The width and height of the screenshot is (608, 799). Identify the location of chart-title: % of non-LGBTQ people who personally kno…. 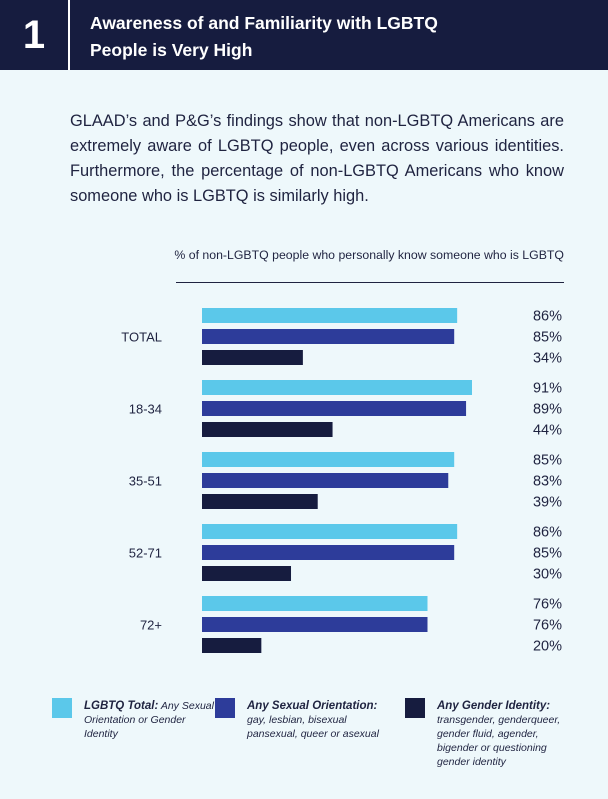
(369, 255).